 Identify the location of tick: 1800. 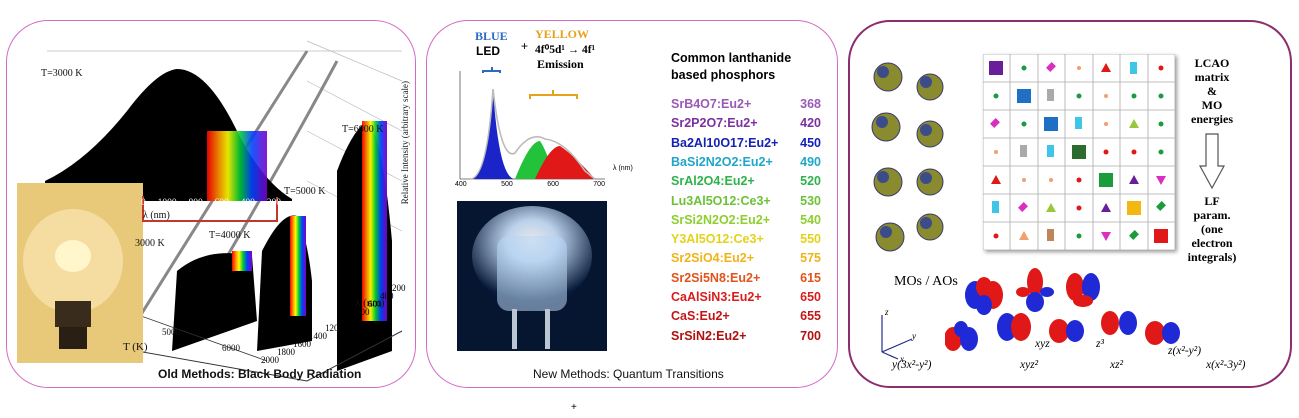
(286, 352).